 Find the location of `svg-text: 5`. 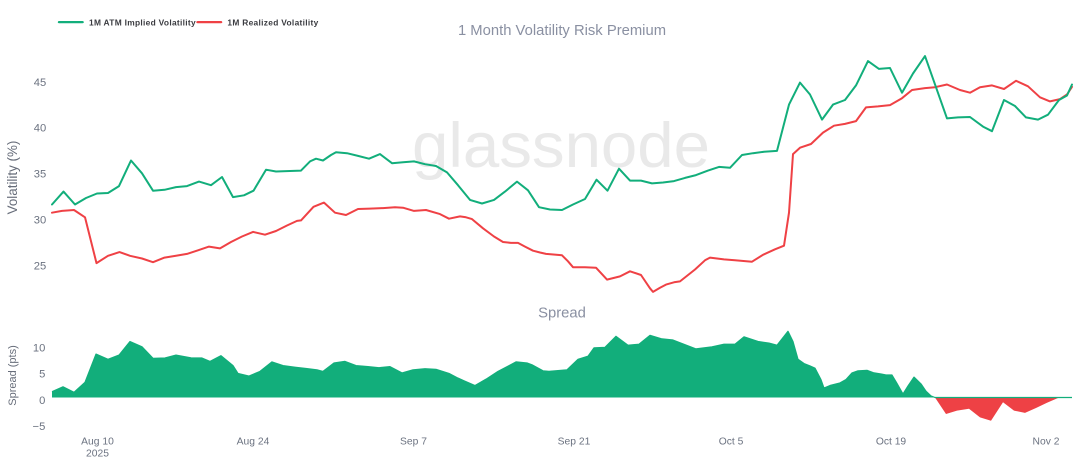

svg-text: 5 is located at coordinates (42, 375).